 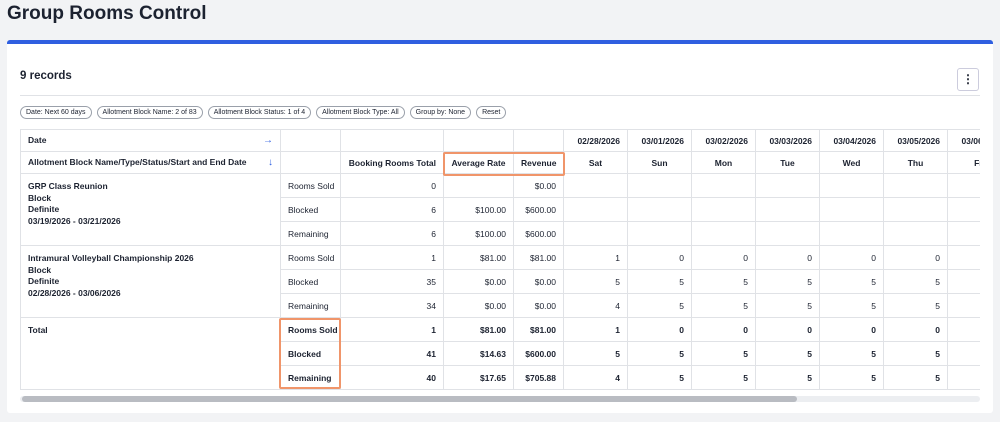 I want to click on day-header-cell: Fri, so click(x=964, y=163).